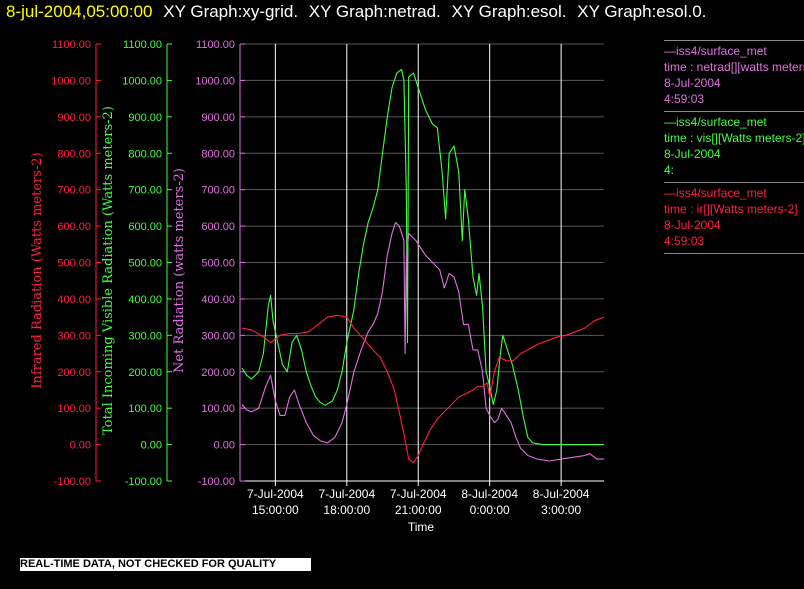 The image size is (804, 589). What do you see at coordinates (72, 482) in the screenshot?
I see `infrared-y-tick-label: -100.00` at bounding box center [72, 482].